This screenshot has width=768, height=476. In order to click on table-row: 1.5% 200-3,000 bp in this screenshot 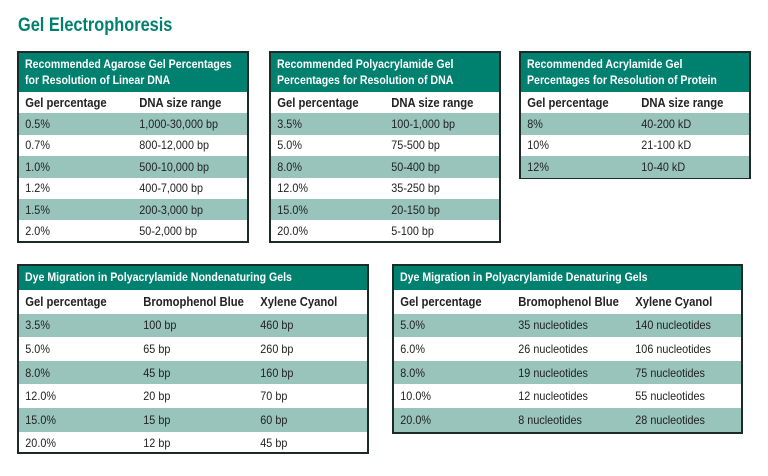, I will do `click(133, 209)`.